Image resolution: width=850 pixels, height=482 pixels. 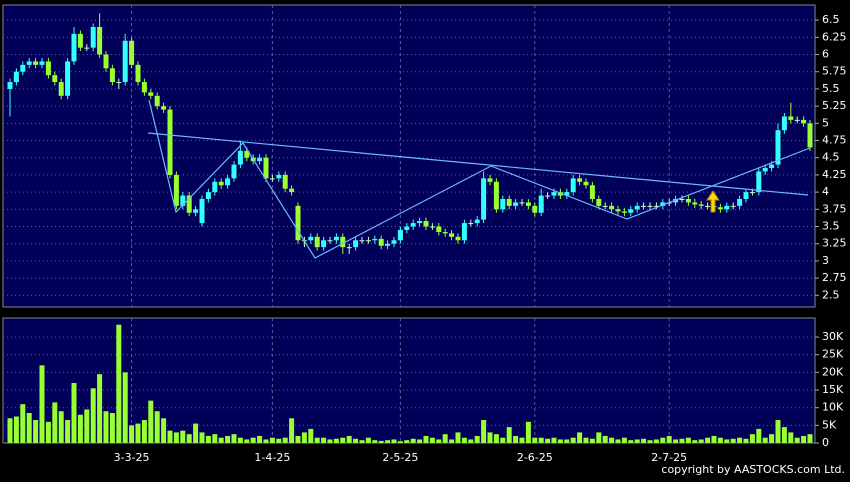 What do you see at coordinates (831, 226) in the screenshot?
I see `y-tick-label: 3.5` at bounding box center [831, 226].